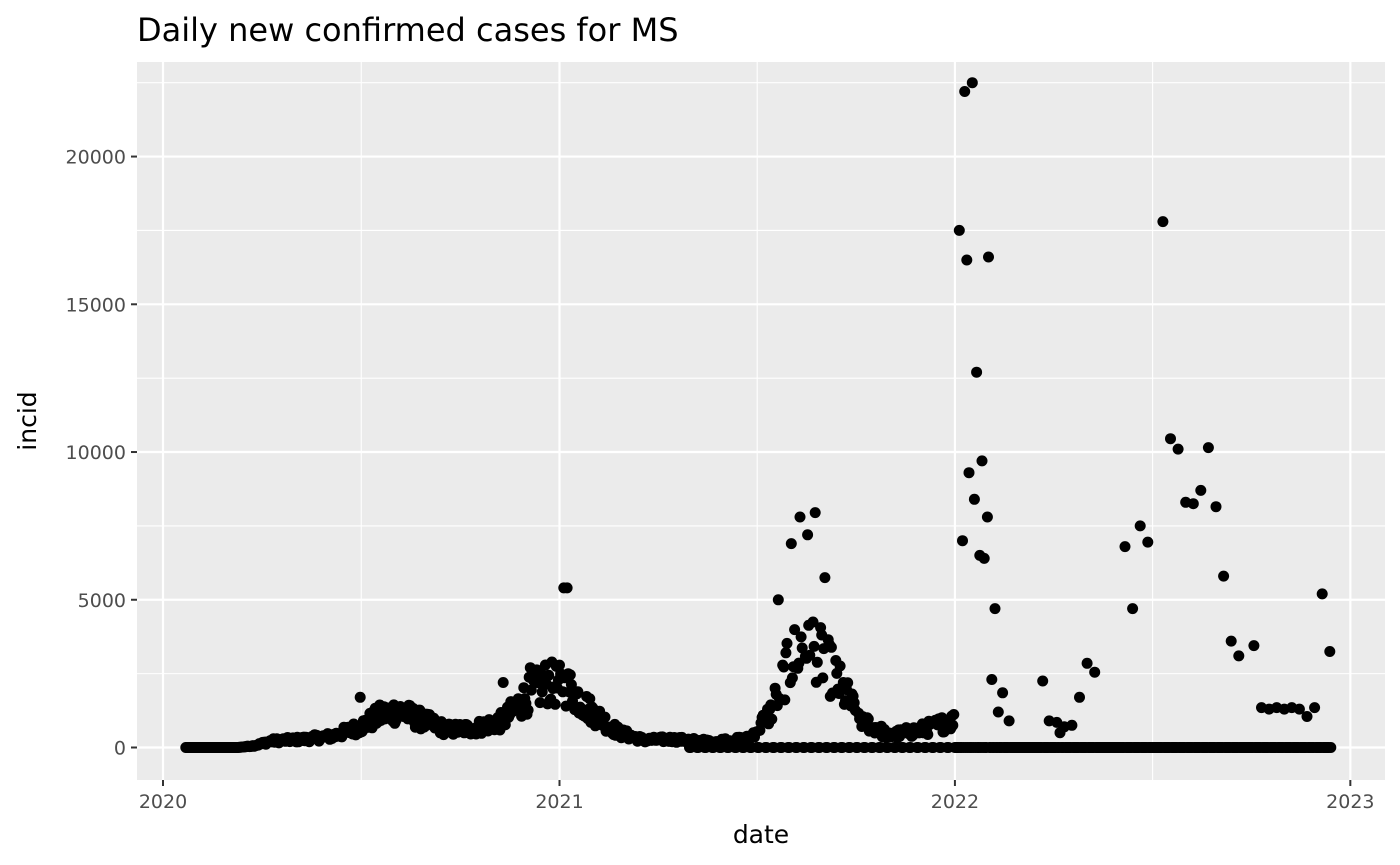 Image resolution: width=1400 pixels, height=865 pixels. What do you see at coordinates (96, 158) in the screenshot?
I see `y-tick-label: 20000` at bounding box center [96, 158].